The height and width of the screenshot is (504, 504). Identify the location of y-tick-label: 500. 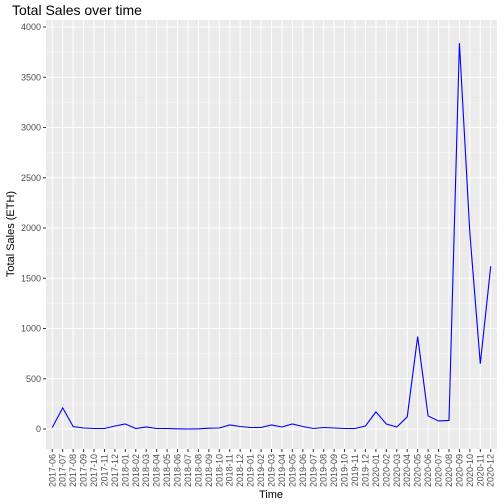
(33, 379).